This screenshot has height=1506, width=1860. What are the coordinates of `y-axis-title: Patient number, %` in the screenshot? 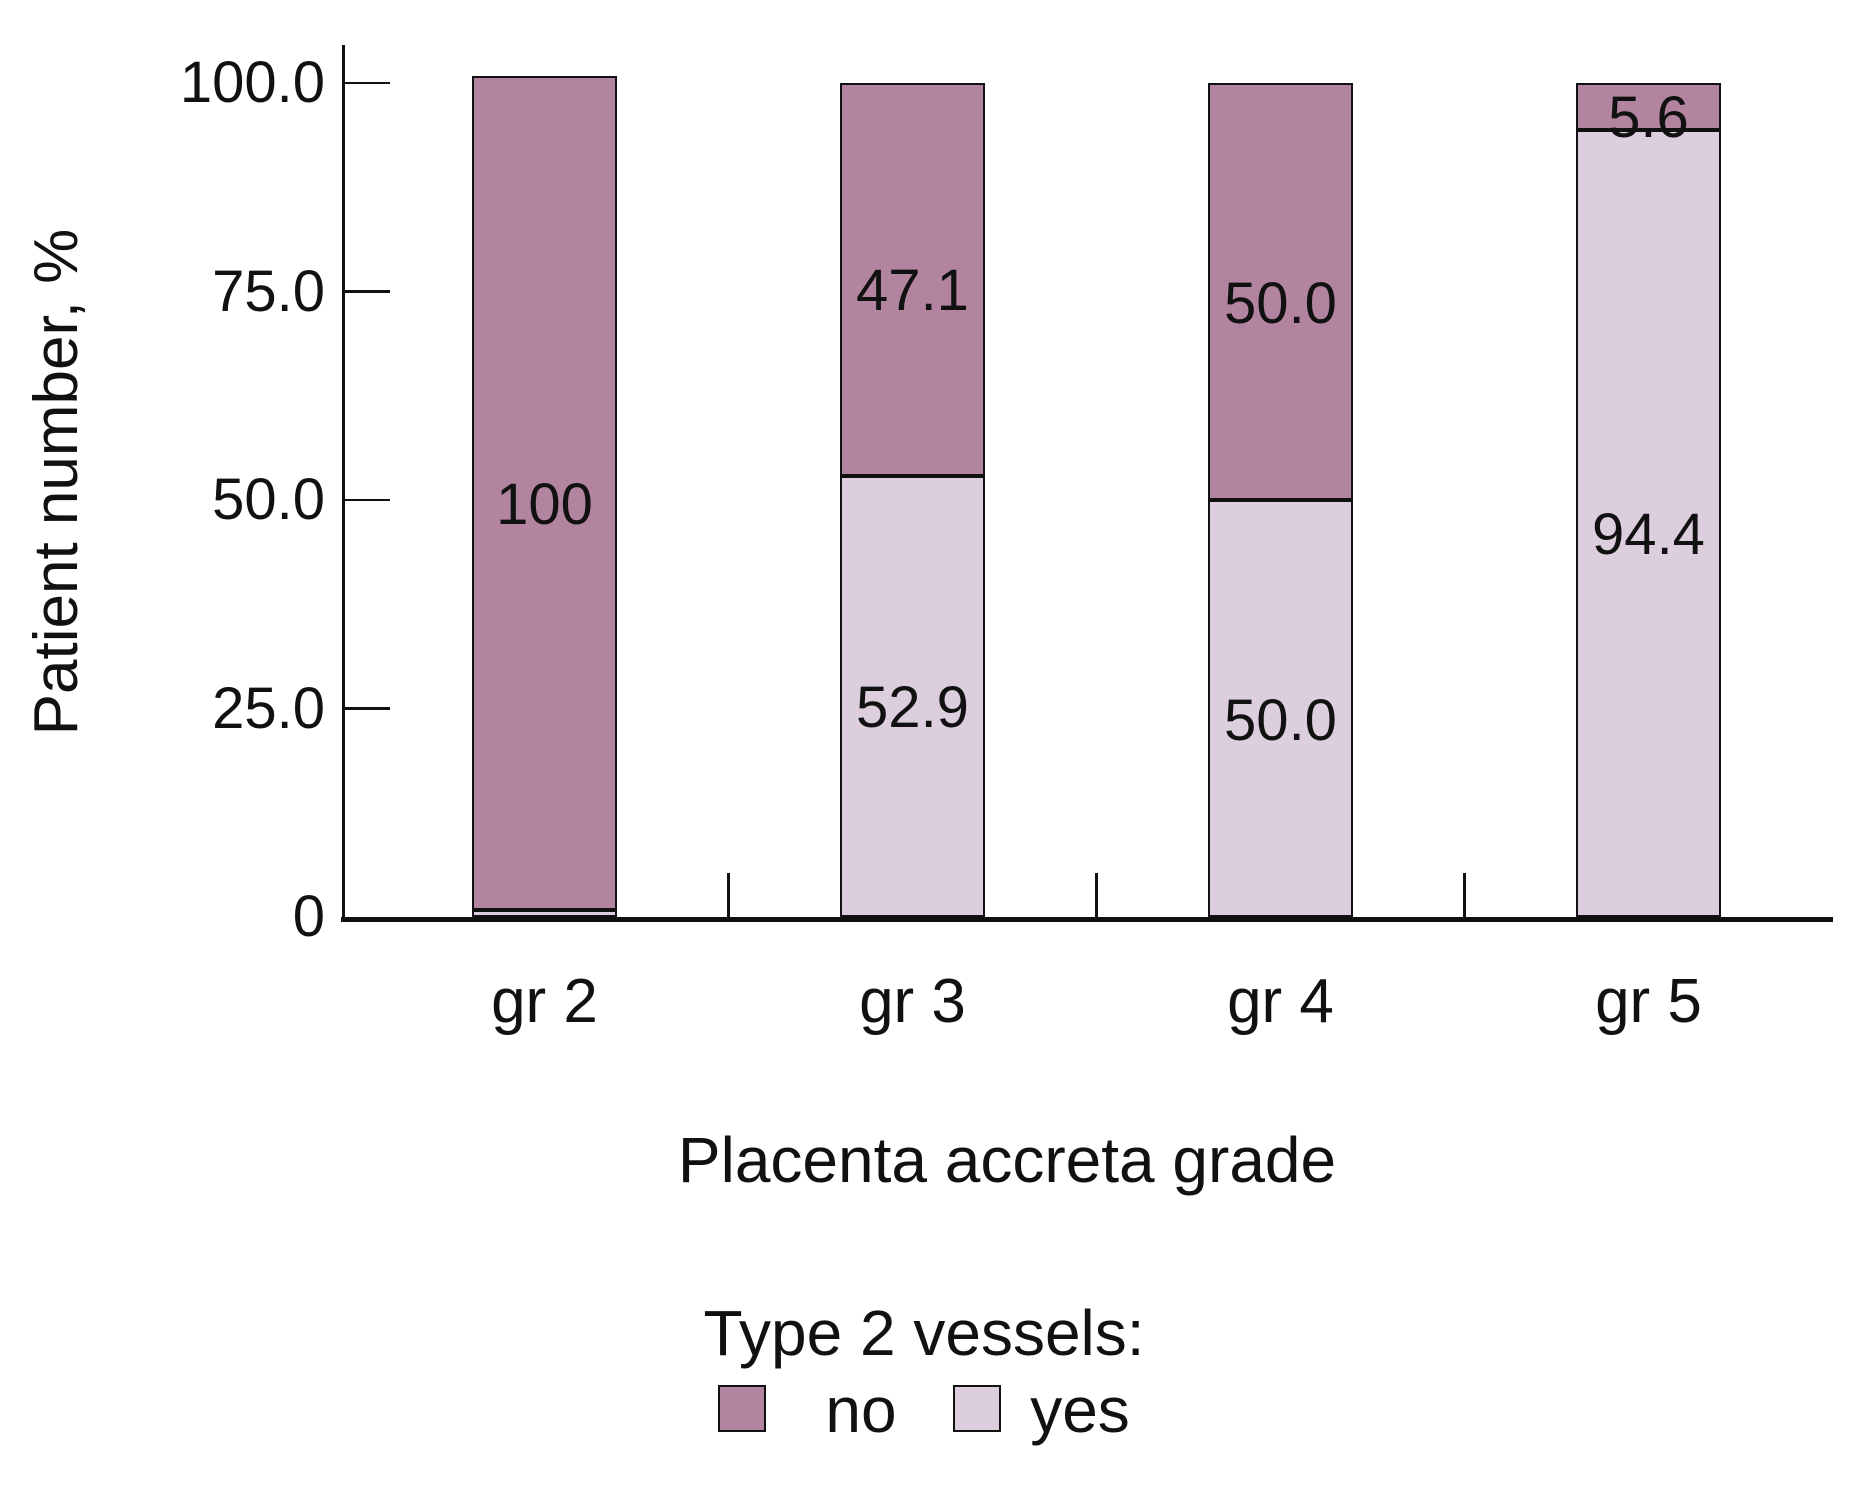 It's located at (56, 482).